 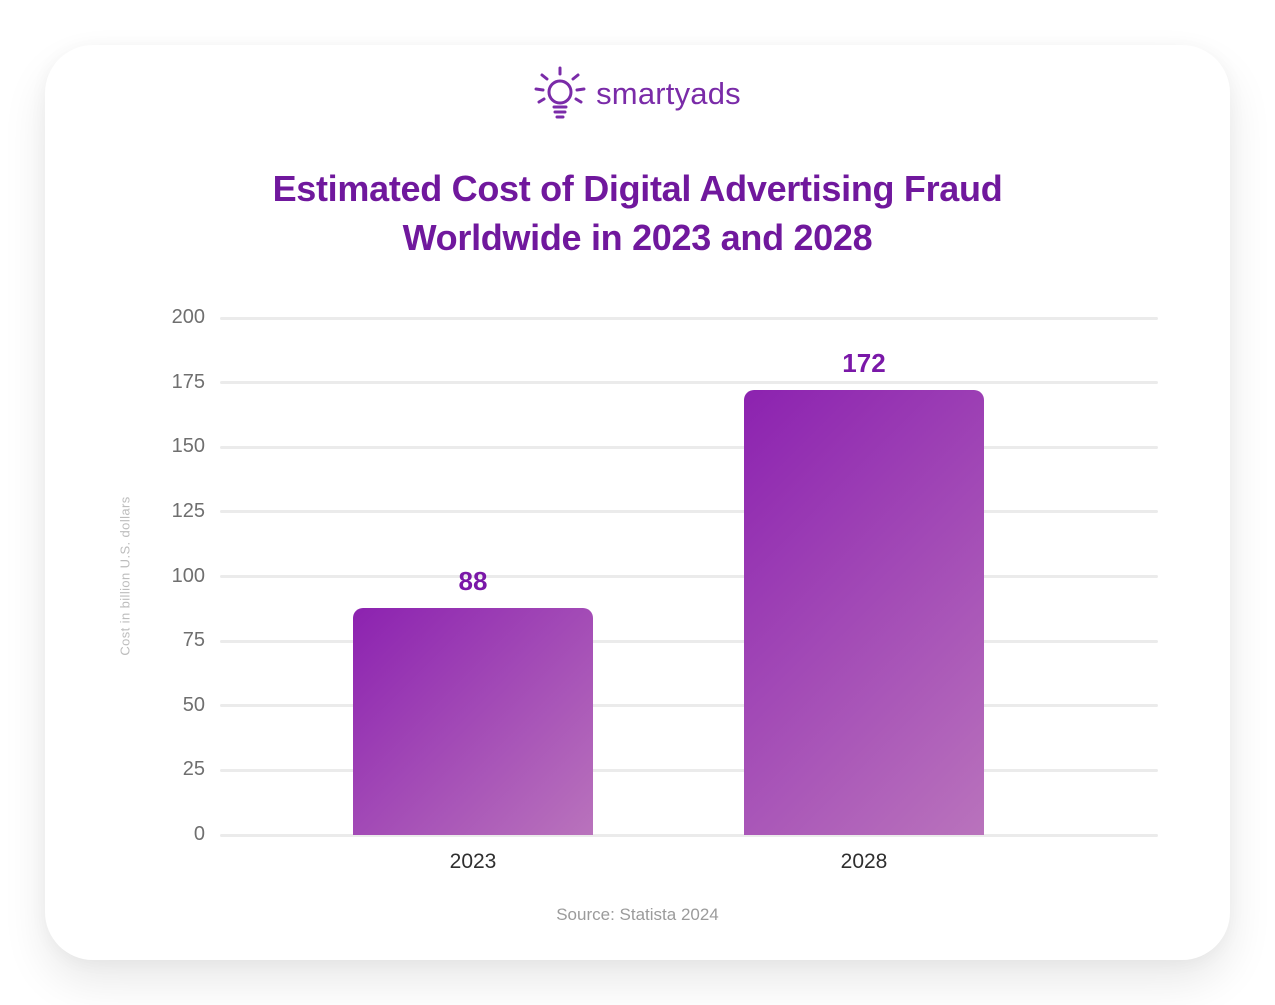 What do you see at coordinates (473, 580) in the screenshot?
I see `bar-value-label-2023: 88` at bounding box center [473, 580].